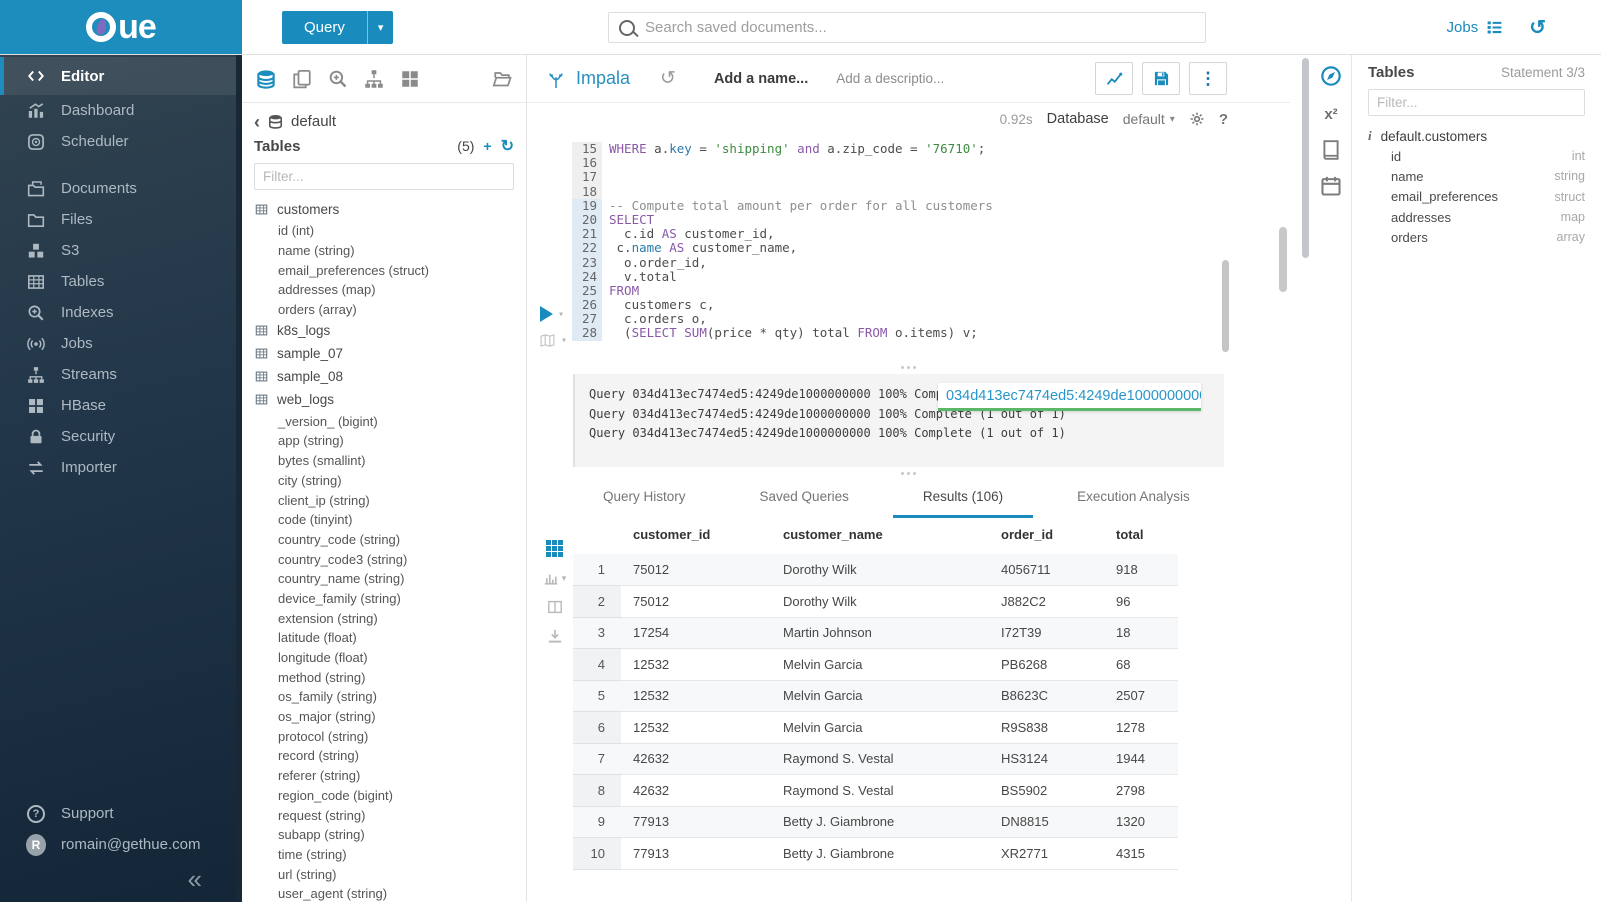 The height and width of the screenshot is (902, 1601). I want to click on assist-column: bytes (smallint), so click(322, 461).